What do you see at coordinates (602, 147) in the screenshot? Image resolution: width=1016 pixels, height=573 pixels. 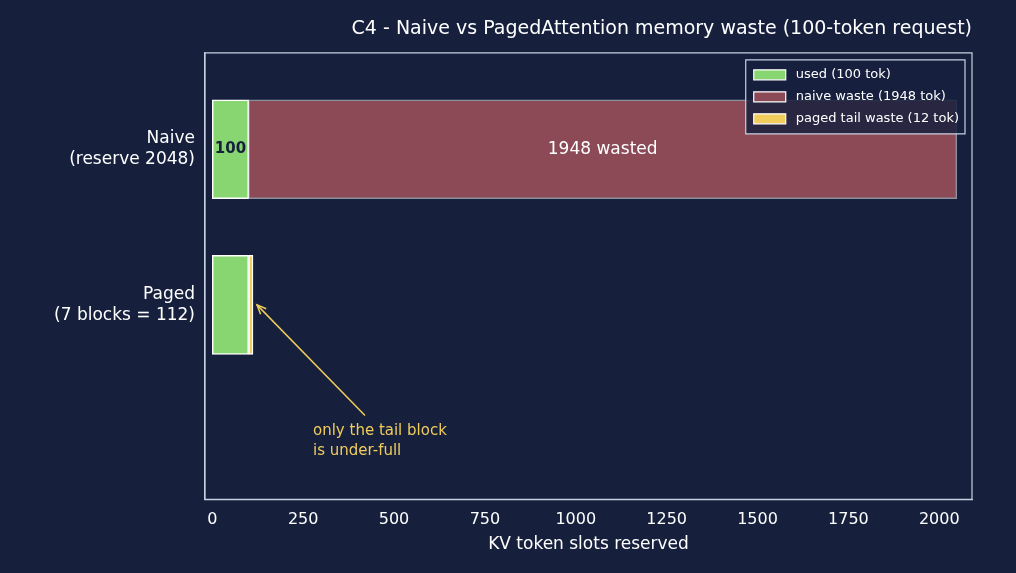 I see `data-label: 1948 wasted` at bounding box center [602, 147].